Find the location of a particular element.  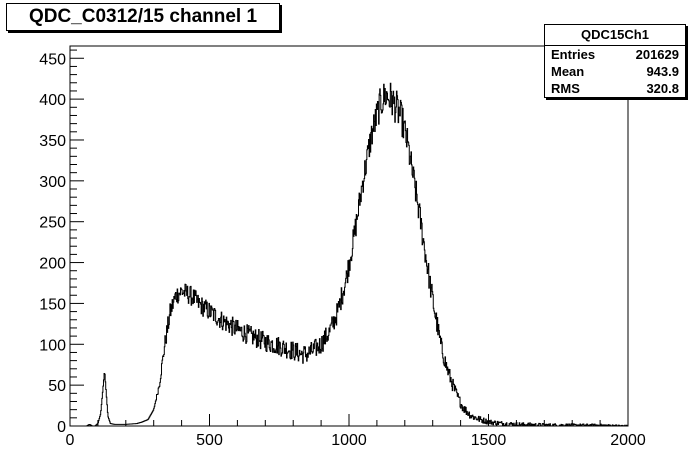

stats-label: Entries is located at coordinates (573, 54).